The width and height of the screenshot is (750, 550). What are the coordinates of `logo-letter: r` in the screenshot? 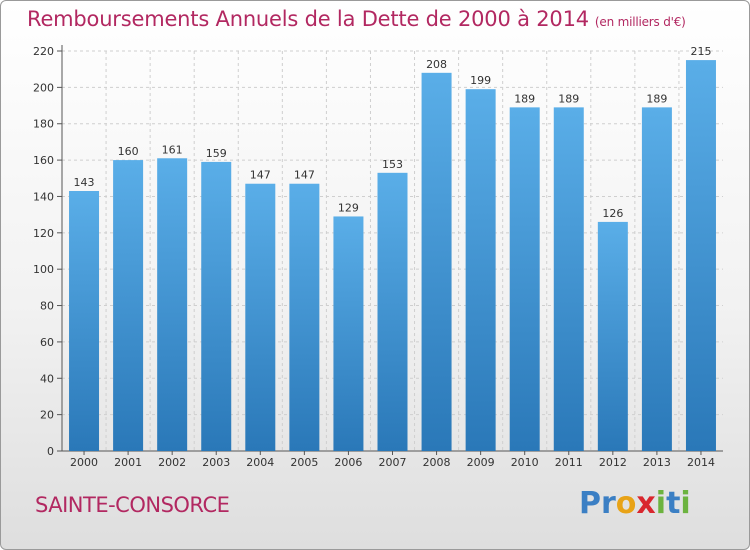 It's located at (608, 503).